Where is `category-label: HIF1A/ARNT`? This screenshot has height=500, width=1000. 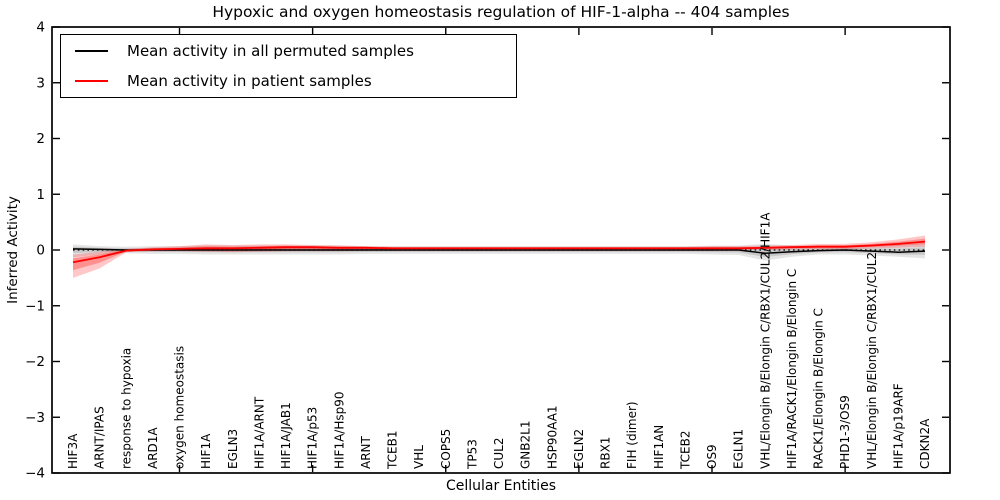
category-label: HIF1A/ARNT is located at coordinates (259, 432).